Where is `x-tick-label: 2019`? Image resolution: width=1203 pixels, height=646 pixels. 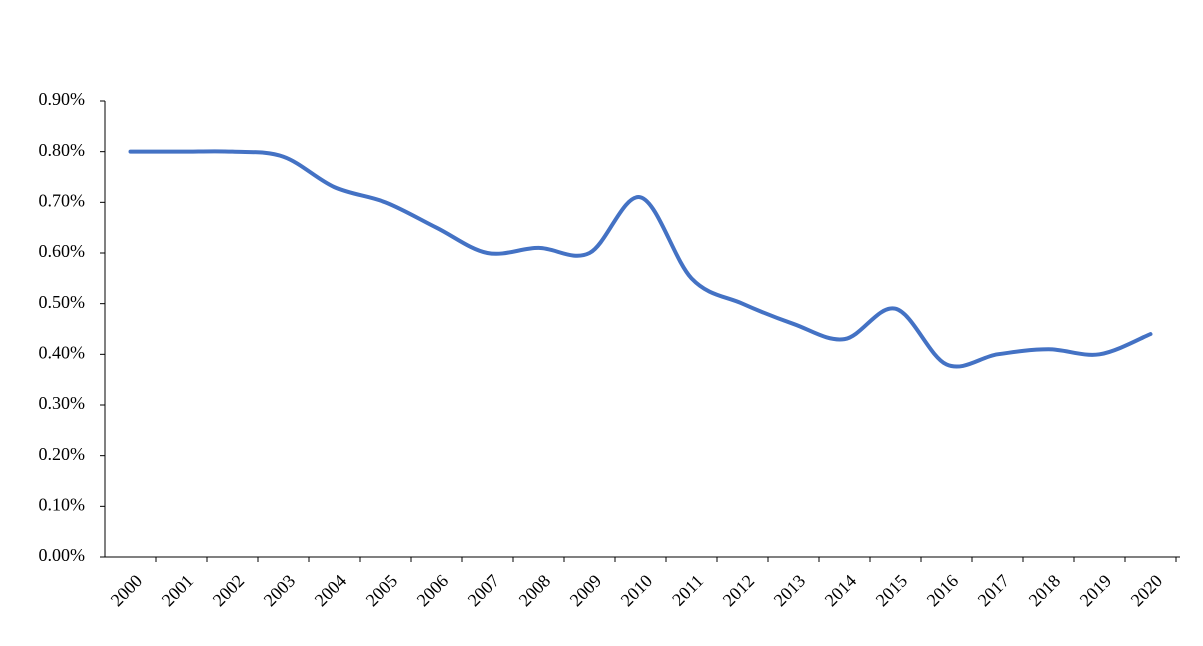
x-tick-label: 2019 is located at coordinates (1096, 591).